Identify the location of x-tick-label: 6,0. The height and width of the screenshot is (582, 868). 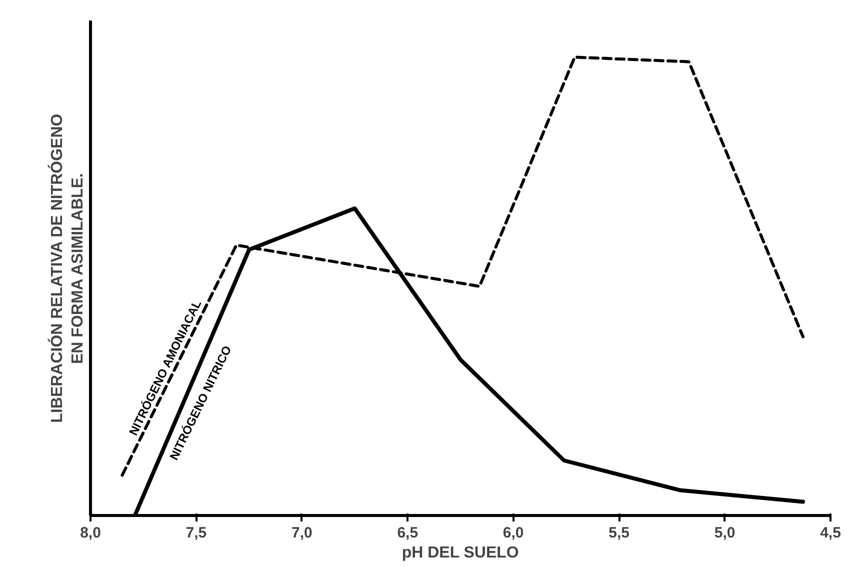
(513, 533).